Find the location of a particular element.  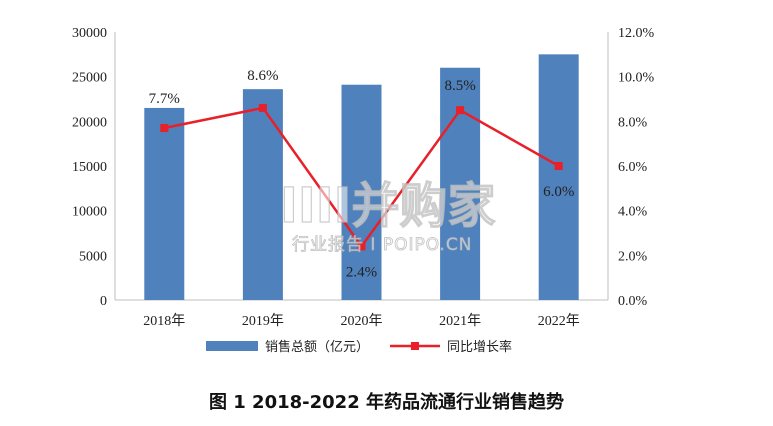

x-tick-label: 2018年 is located at coordinates (164, 321).